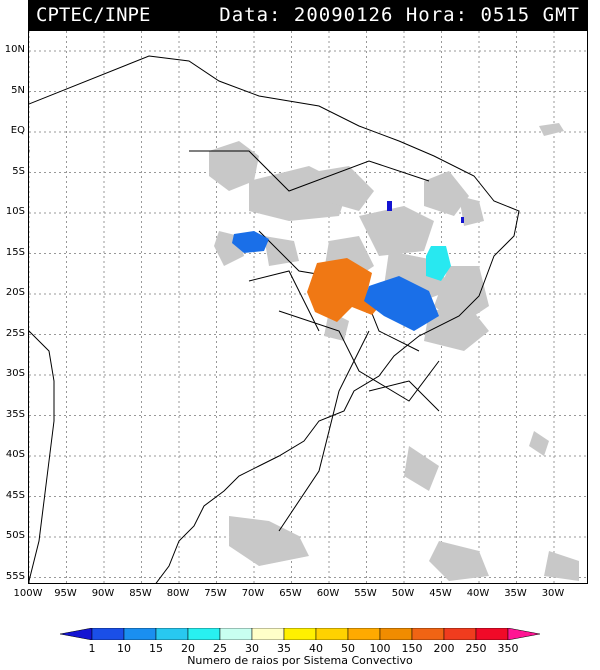 The image size is (600, 670). Describe the element at coordinates (380, 648) in the screenshot. I see `legend-tick-label: 100` at that location.